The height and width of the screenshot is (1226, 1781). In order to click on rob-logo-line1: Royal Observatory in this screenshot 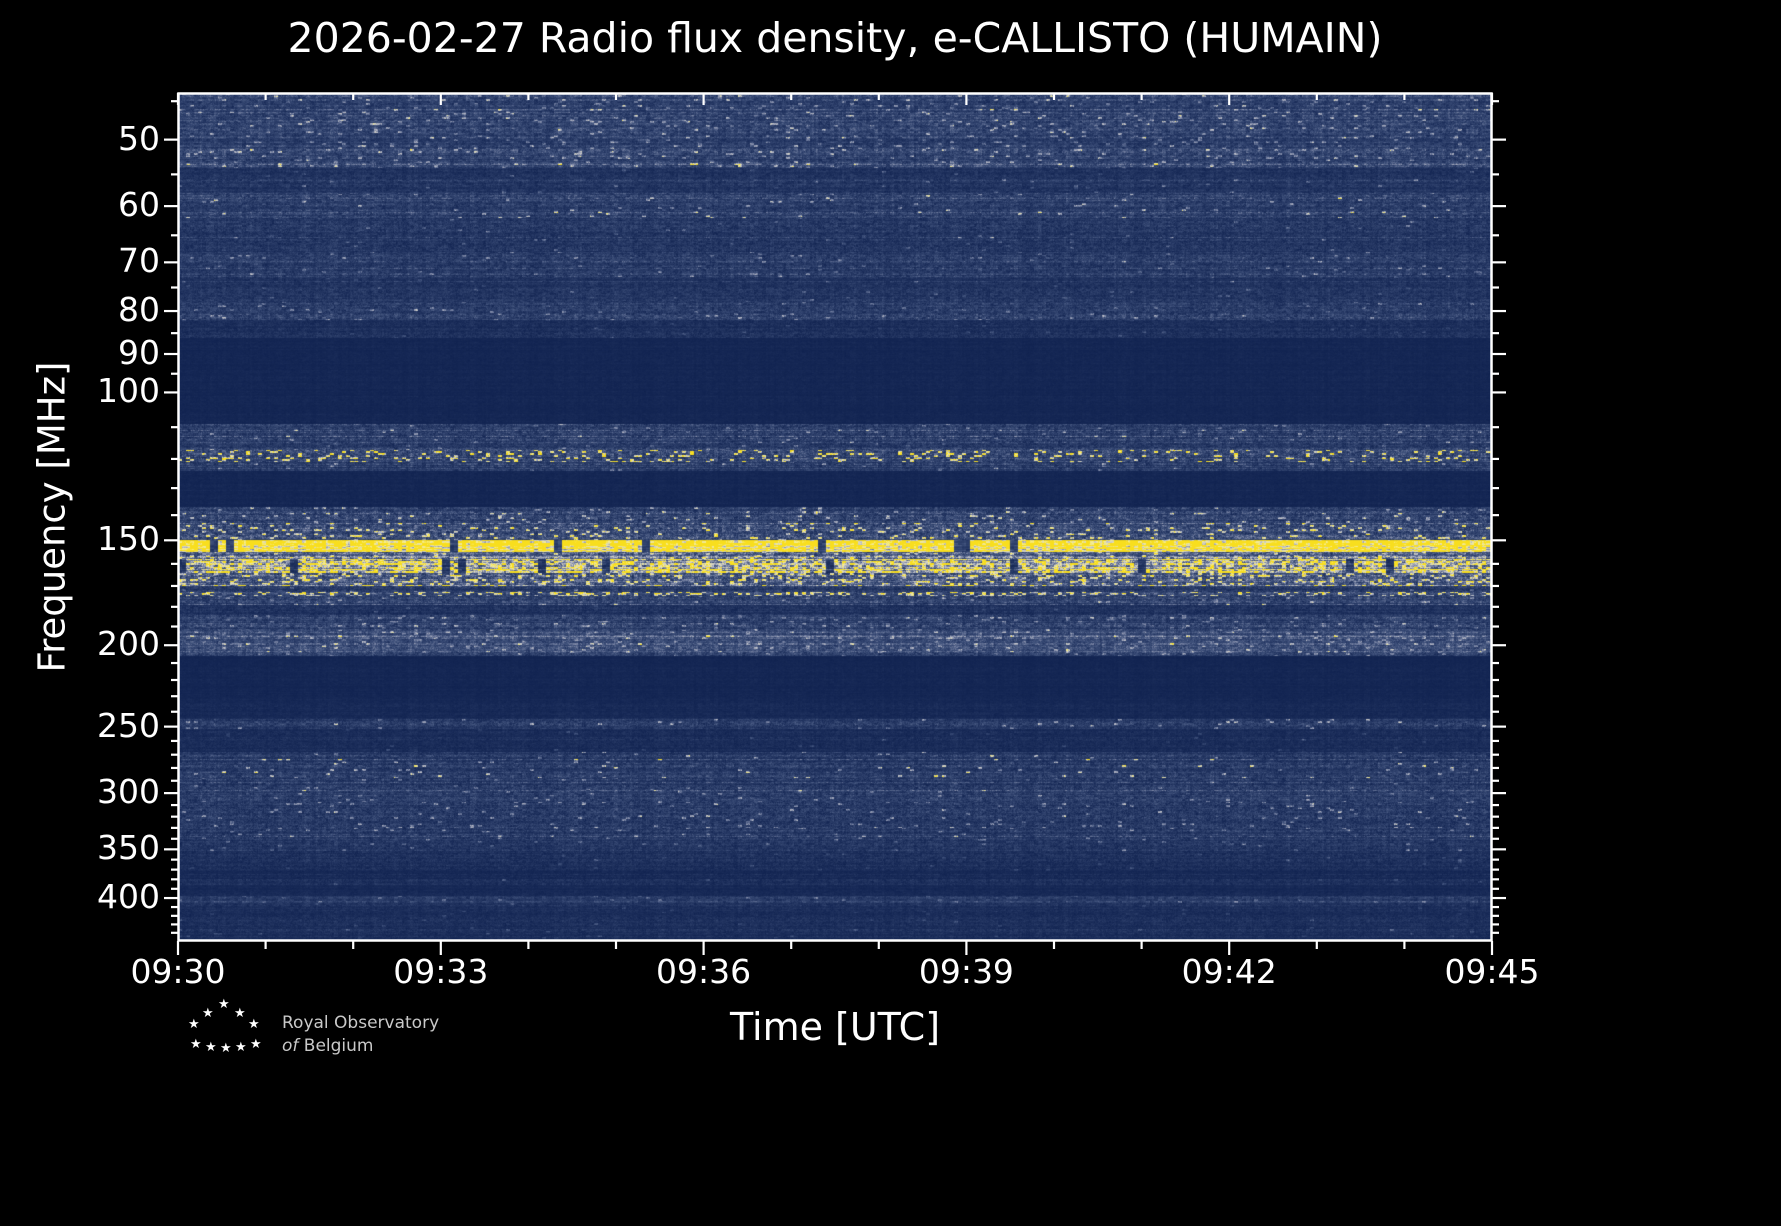, I will do `click(361, 1023)`.